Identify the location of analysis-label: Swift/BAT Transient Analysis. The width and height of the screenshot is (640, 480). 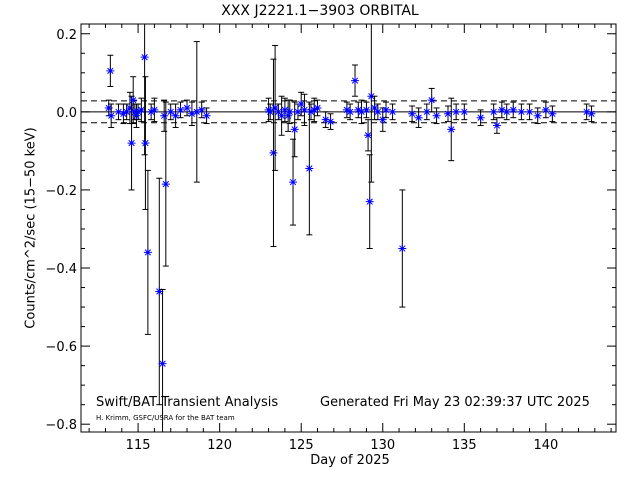
(187, 402).